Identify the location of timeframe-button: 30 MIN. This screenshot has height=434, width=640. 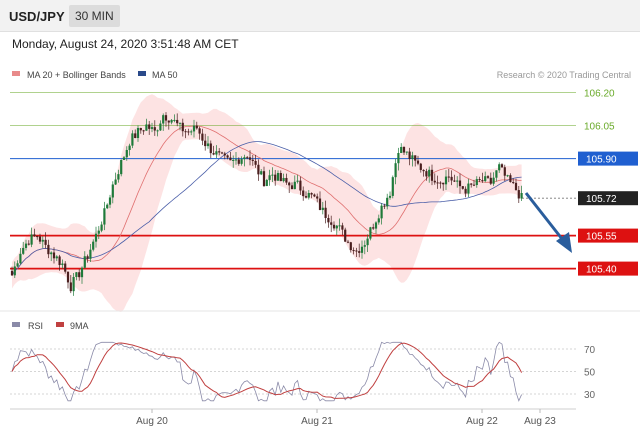
(94, 16).